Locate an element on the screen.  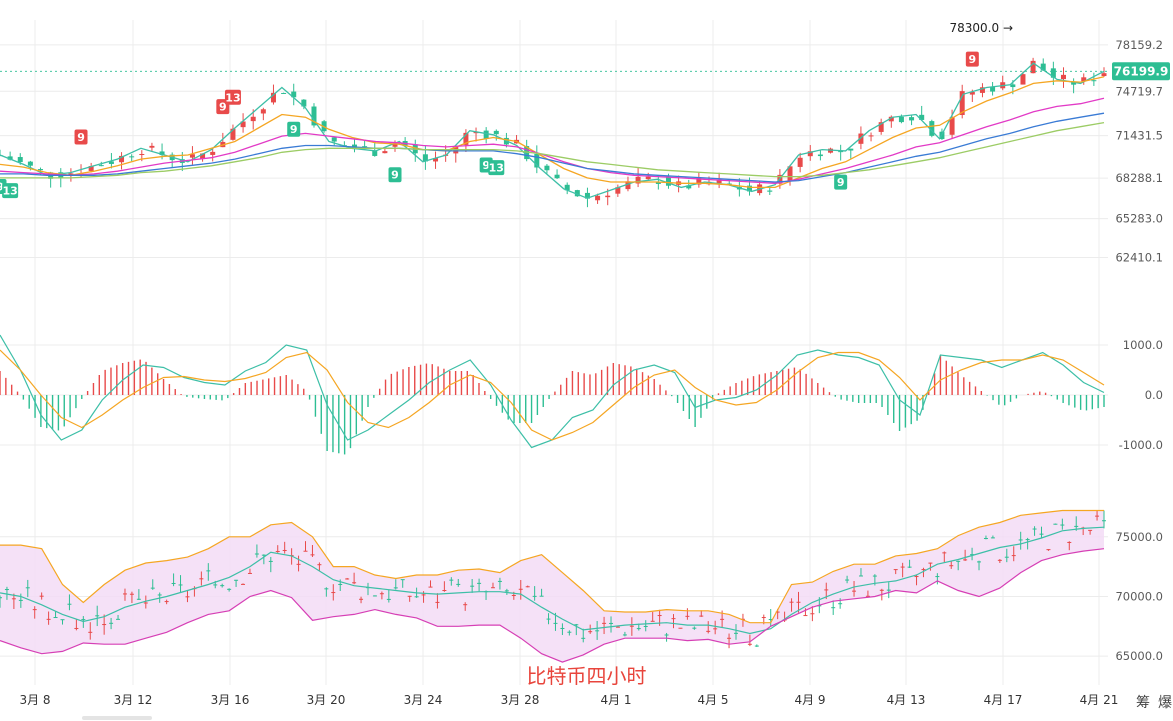
side-button-chip: 筹 is located at coordinates (1143, 703).